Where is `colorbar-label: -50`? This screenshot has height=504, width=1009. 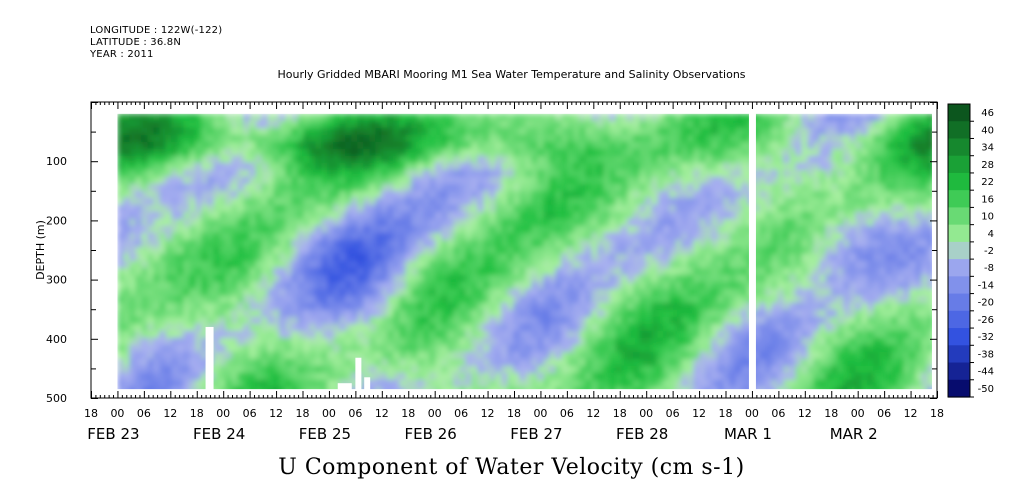 colorbar-label: -50 is located at coordinates (986, 389).